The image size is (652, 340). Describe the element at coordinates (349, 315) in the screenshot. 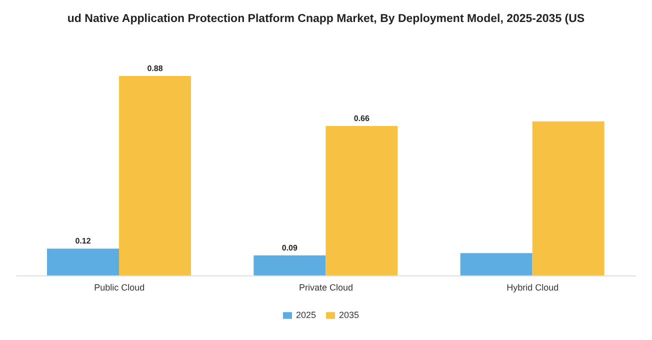

I see `legend-label: 2035` at that location.